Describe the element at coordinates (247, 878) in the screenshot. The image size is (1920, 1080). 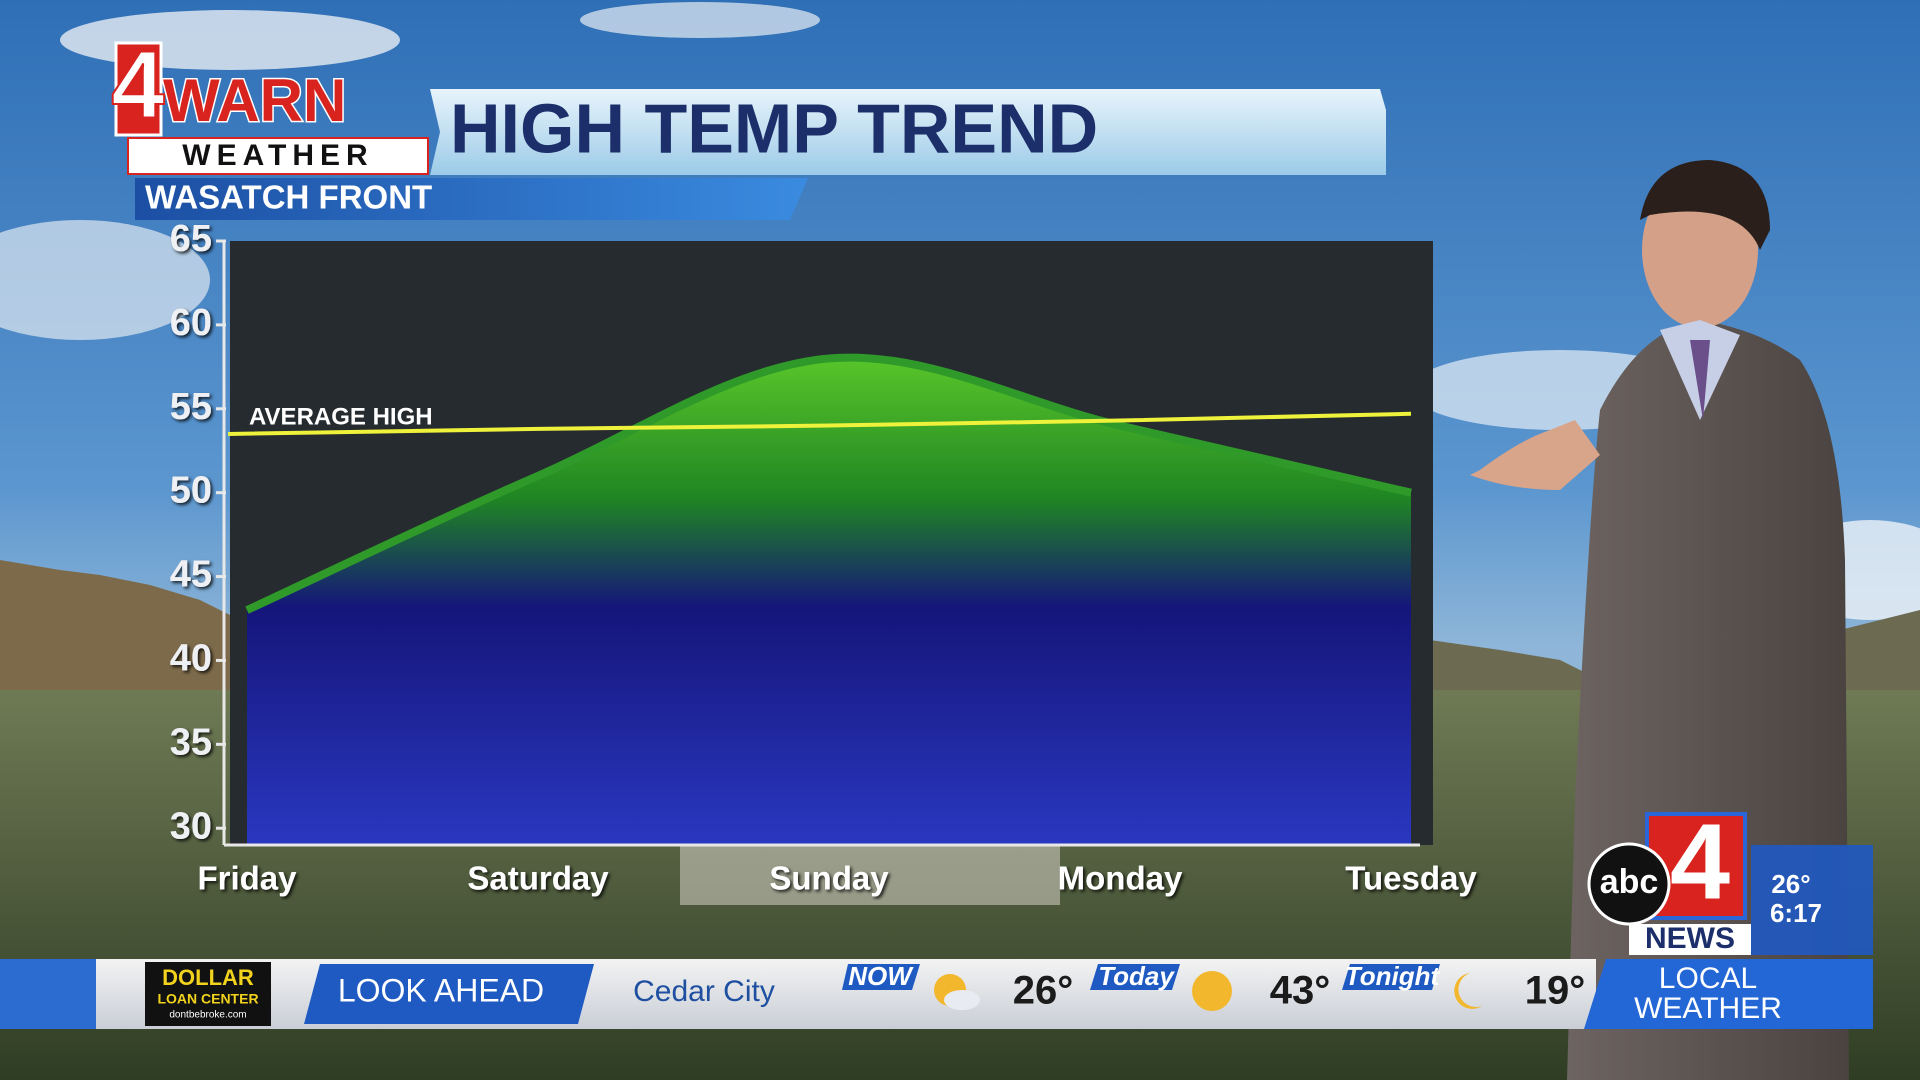
I see `x-tick-label: Friday` at that location.